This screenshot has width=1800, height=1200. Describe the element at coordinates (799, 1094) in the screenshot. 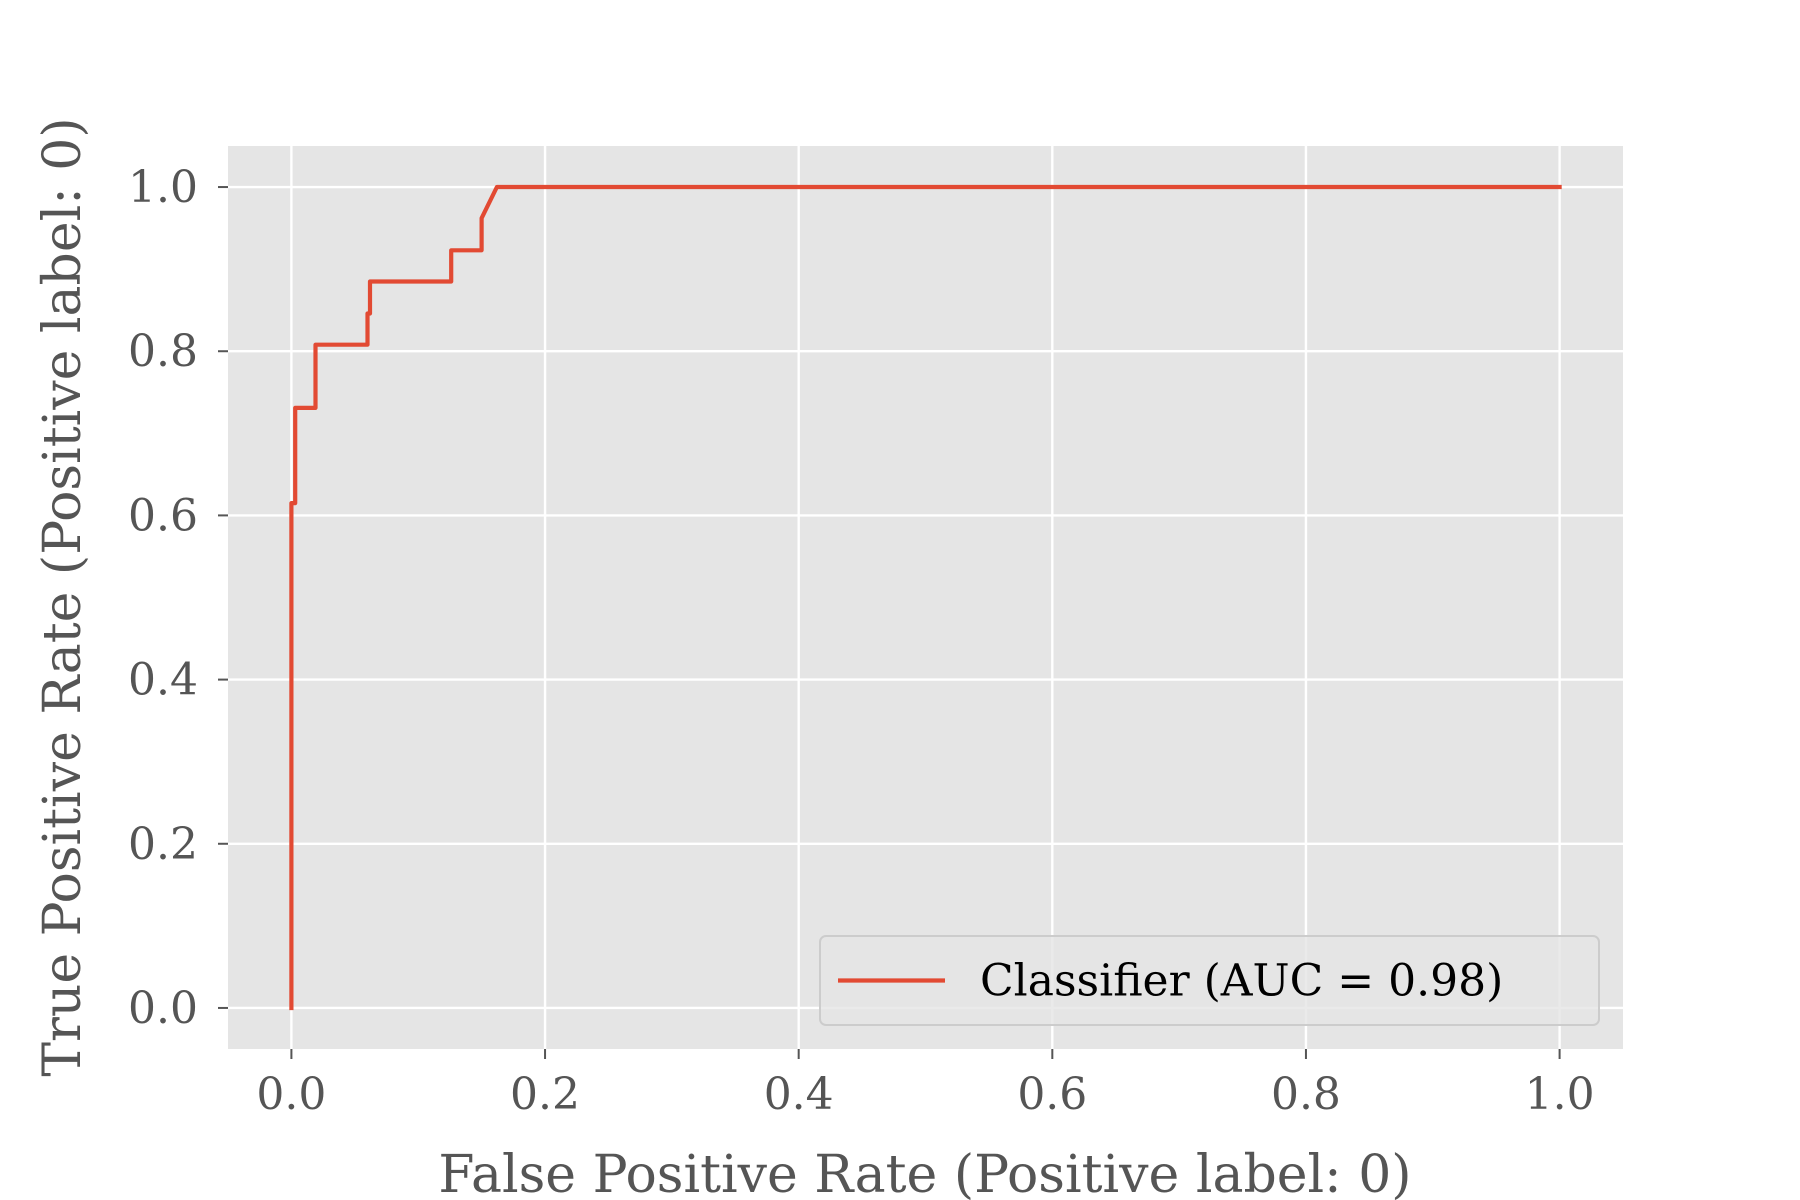

I see `x-tick-label: 0.4` at that location.